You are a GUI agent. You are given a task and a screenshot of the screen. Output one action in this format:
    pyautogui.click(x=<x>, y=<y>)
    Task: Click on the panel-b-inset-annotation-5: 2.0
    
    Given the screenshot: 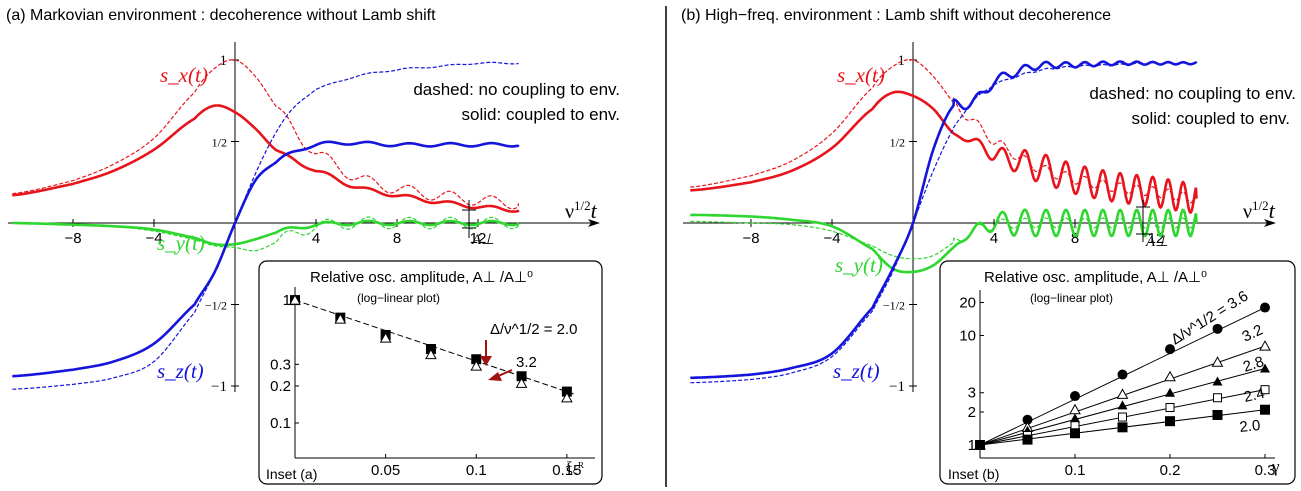 What is the action you would take?
    pyautogui.click(x=1250, y=426)
    